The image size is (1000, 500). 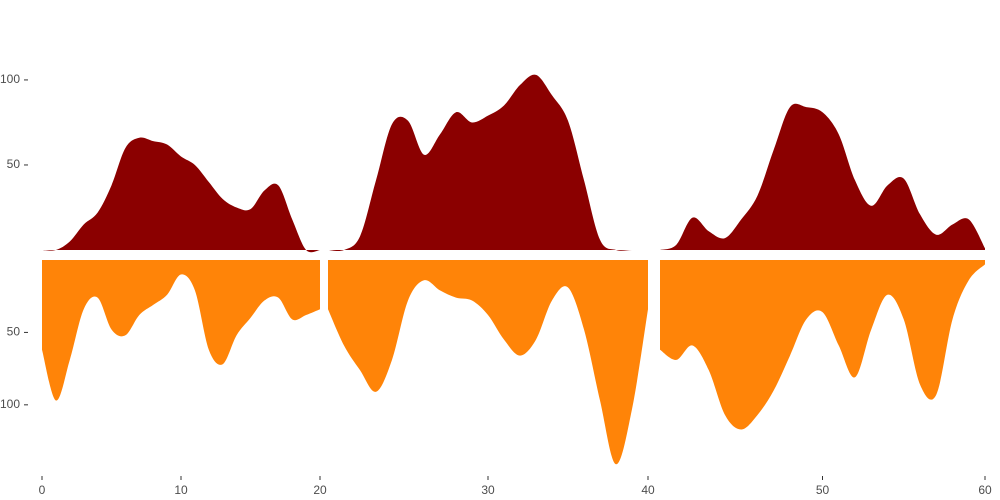 I want to click on x-tick-label: 40, so click(x=648, y=490).